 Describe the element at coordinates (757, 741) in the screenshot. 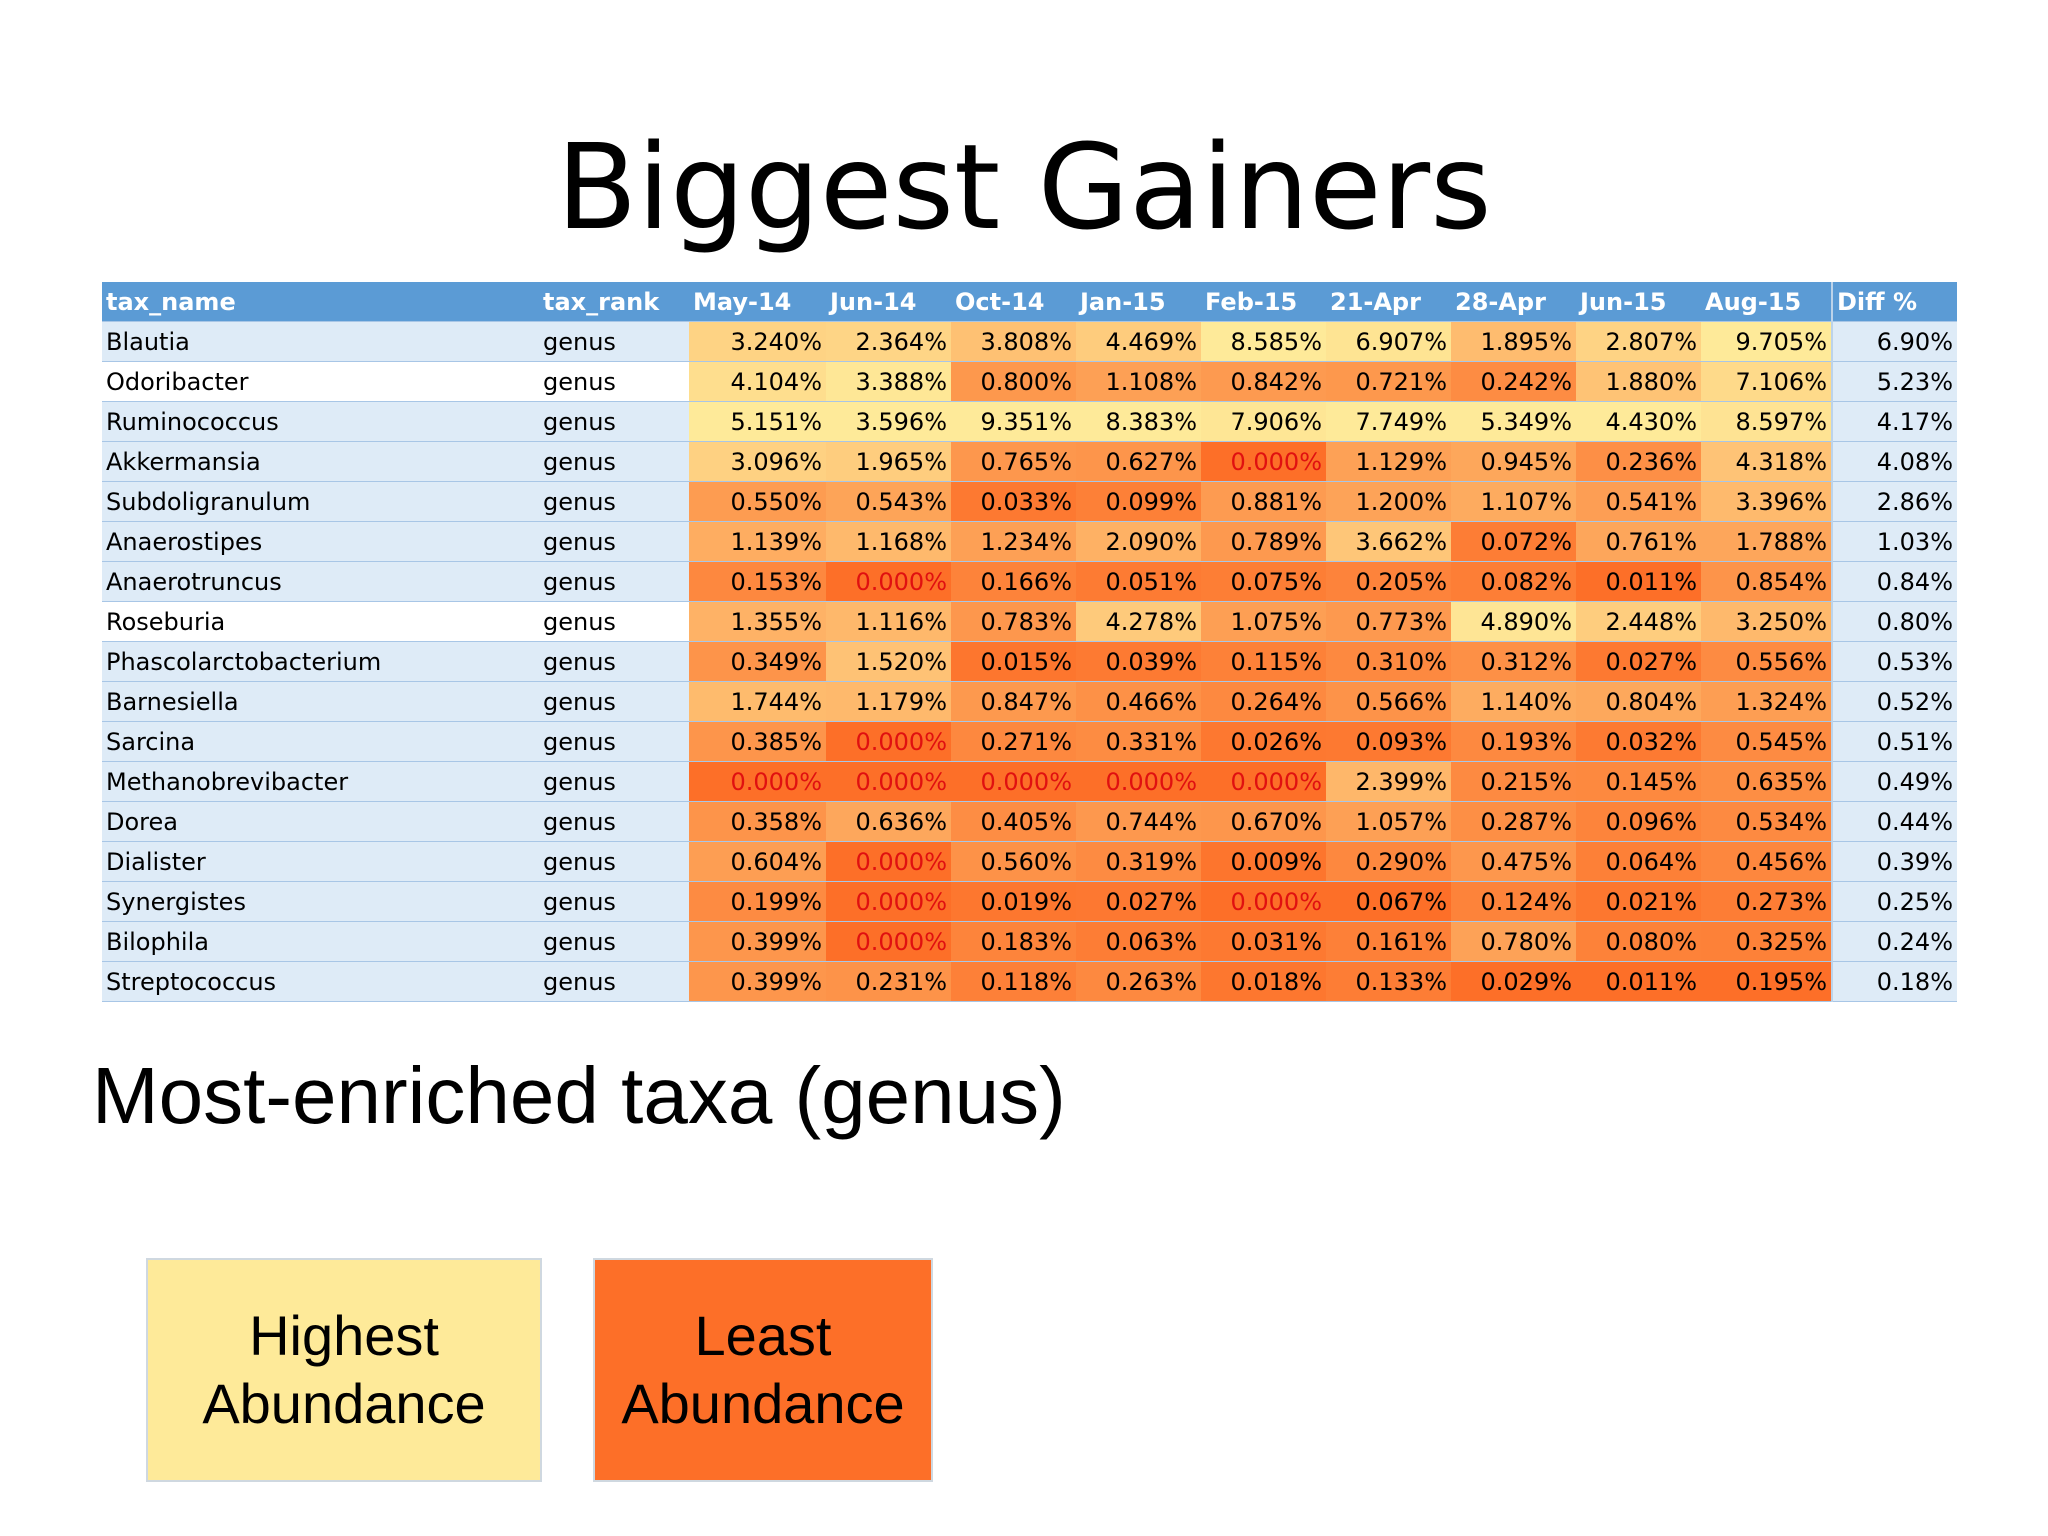

I see `abundance-cell: 0.385%` at that location.